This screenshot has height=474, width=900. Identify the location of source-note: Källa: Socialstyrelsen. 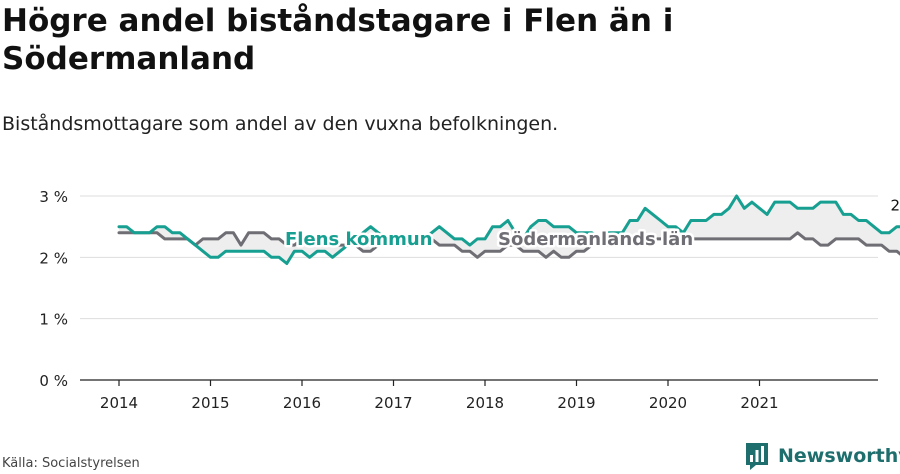
(71, 463).